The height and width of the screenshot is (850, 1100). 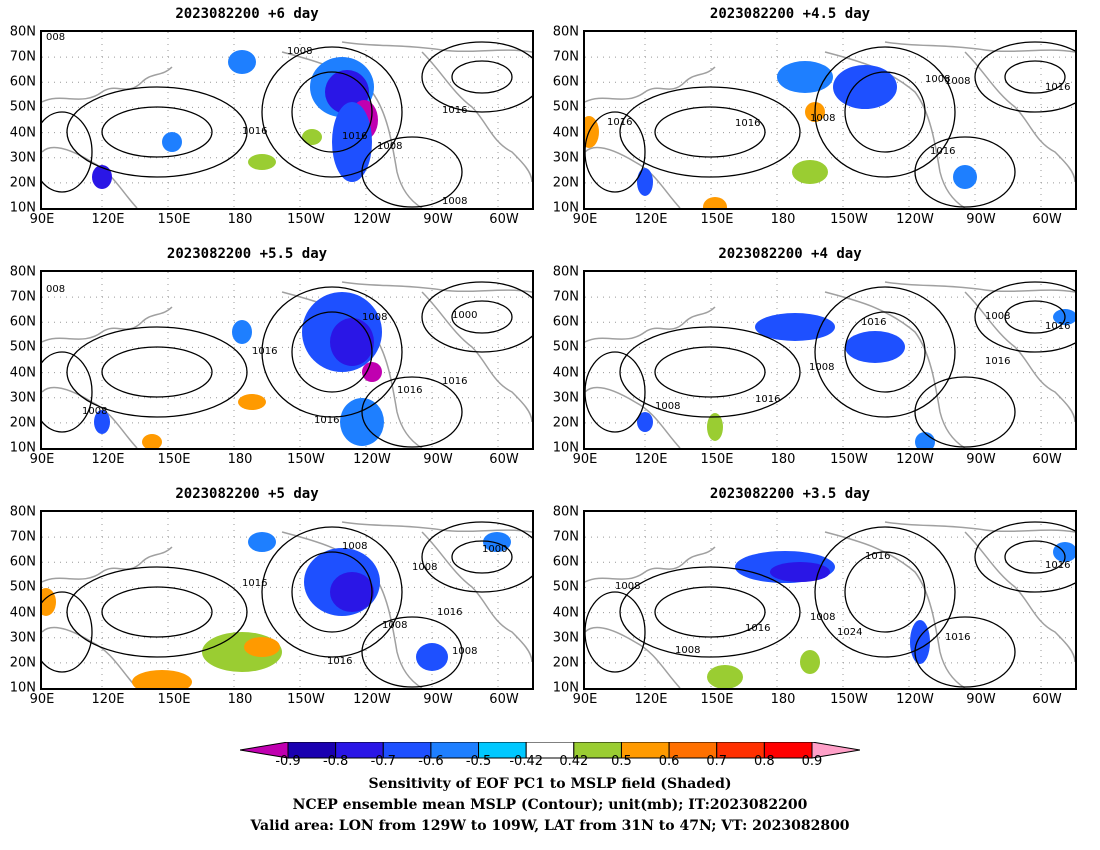 What do you see at coordinates (247, 254) in the screenshot?
I see `panel-title: 2023082200 +5.5 day` at bounding box center [247, 254].